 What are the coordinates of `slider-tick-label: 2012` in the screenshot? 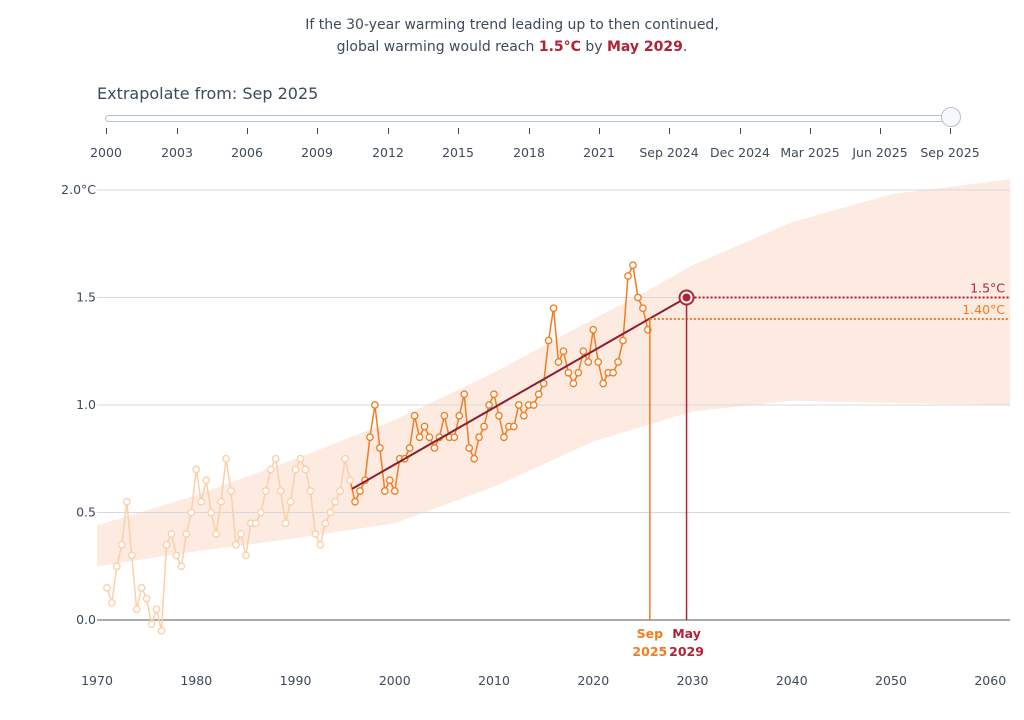 It's located at (388, 152).